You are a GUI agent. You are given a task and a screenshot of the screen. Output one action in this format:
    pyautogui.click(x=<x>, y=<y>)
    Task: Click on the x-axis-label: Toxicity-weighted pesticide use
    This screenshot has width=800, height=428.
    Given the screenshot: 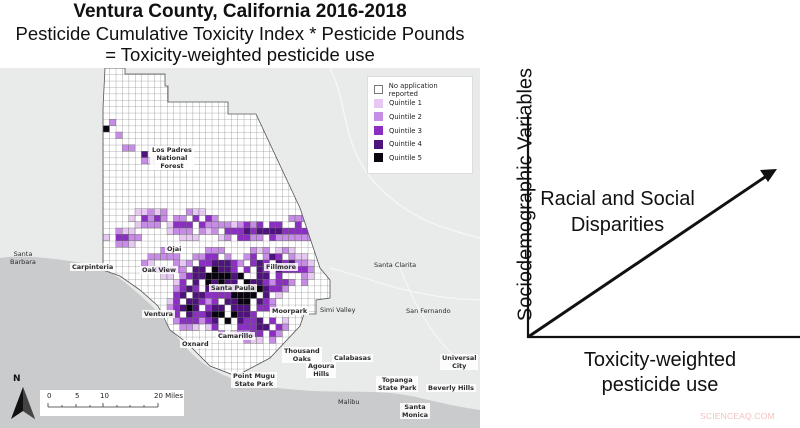 What is the action you would take?
    pyautogui.click(x=660, y=372)
    